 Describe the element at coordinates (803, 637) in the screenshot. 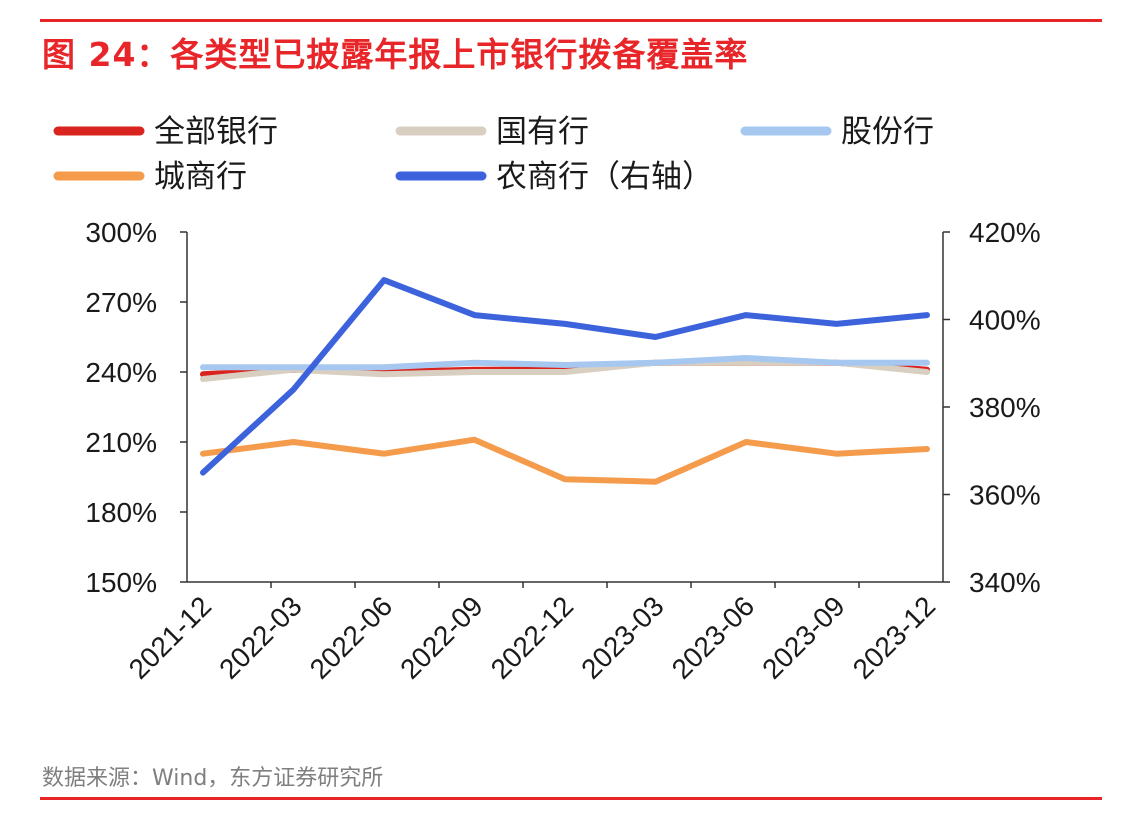

I see `x-tick-label: 2023-09` at that location.